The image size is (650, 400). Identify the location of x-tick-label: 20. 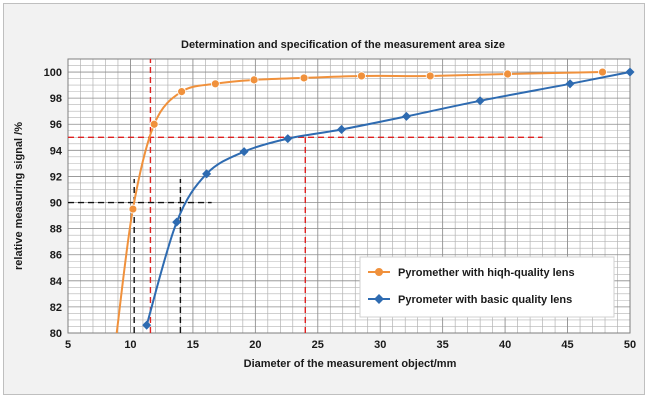
(255, 345).